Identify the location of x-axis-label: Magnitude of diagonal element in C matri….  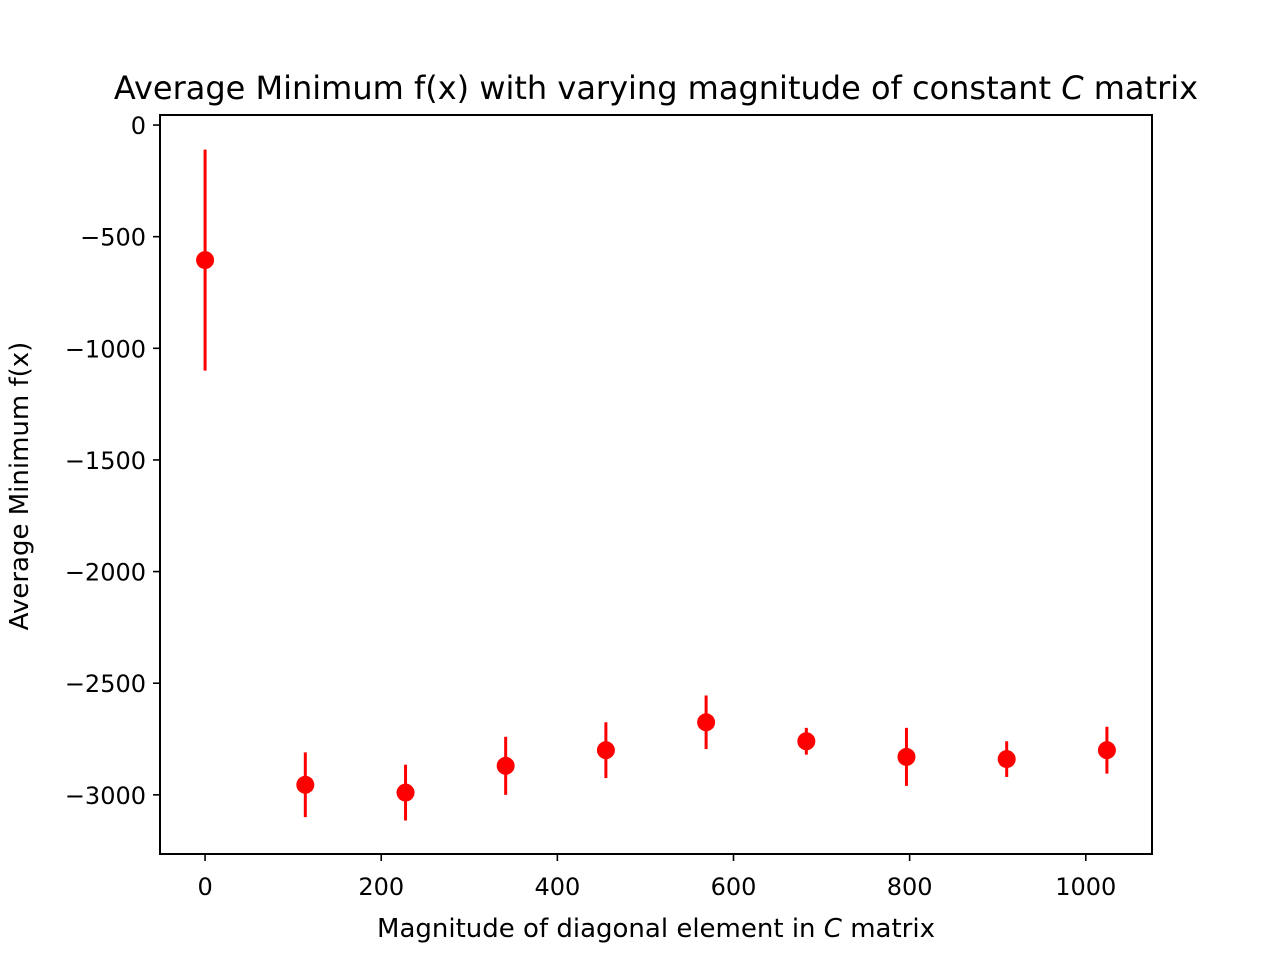
(656, 929).